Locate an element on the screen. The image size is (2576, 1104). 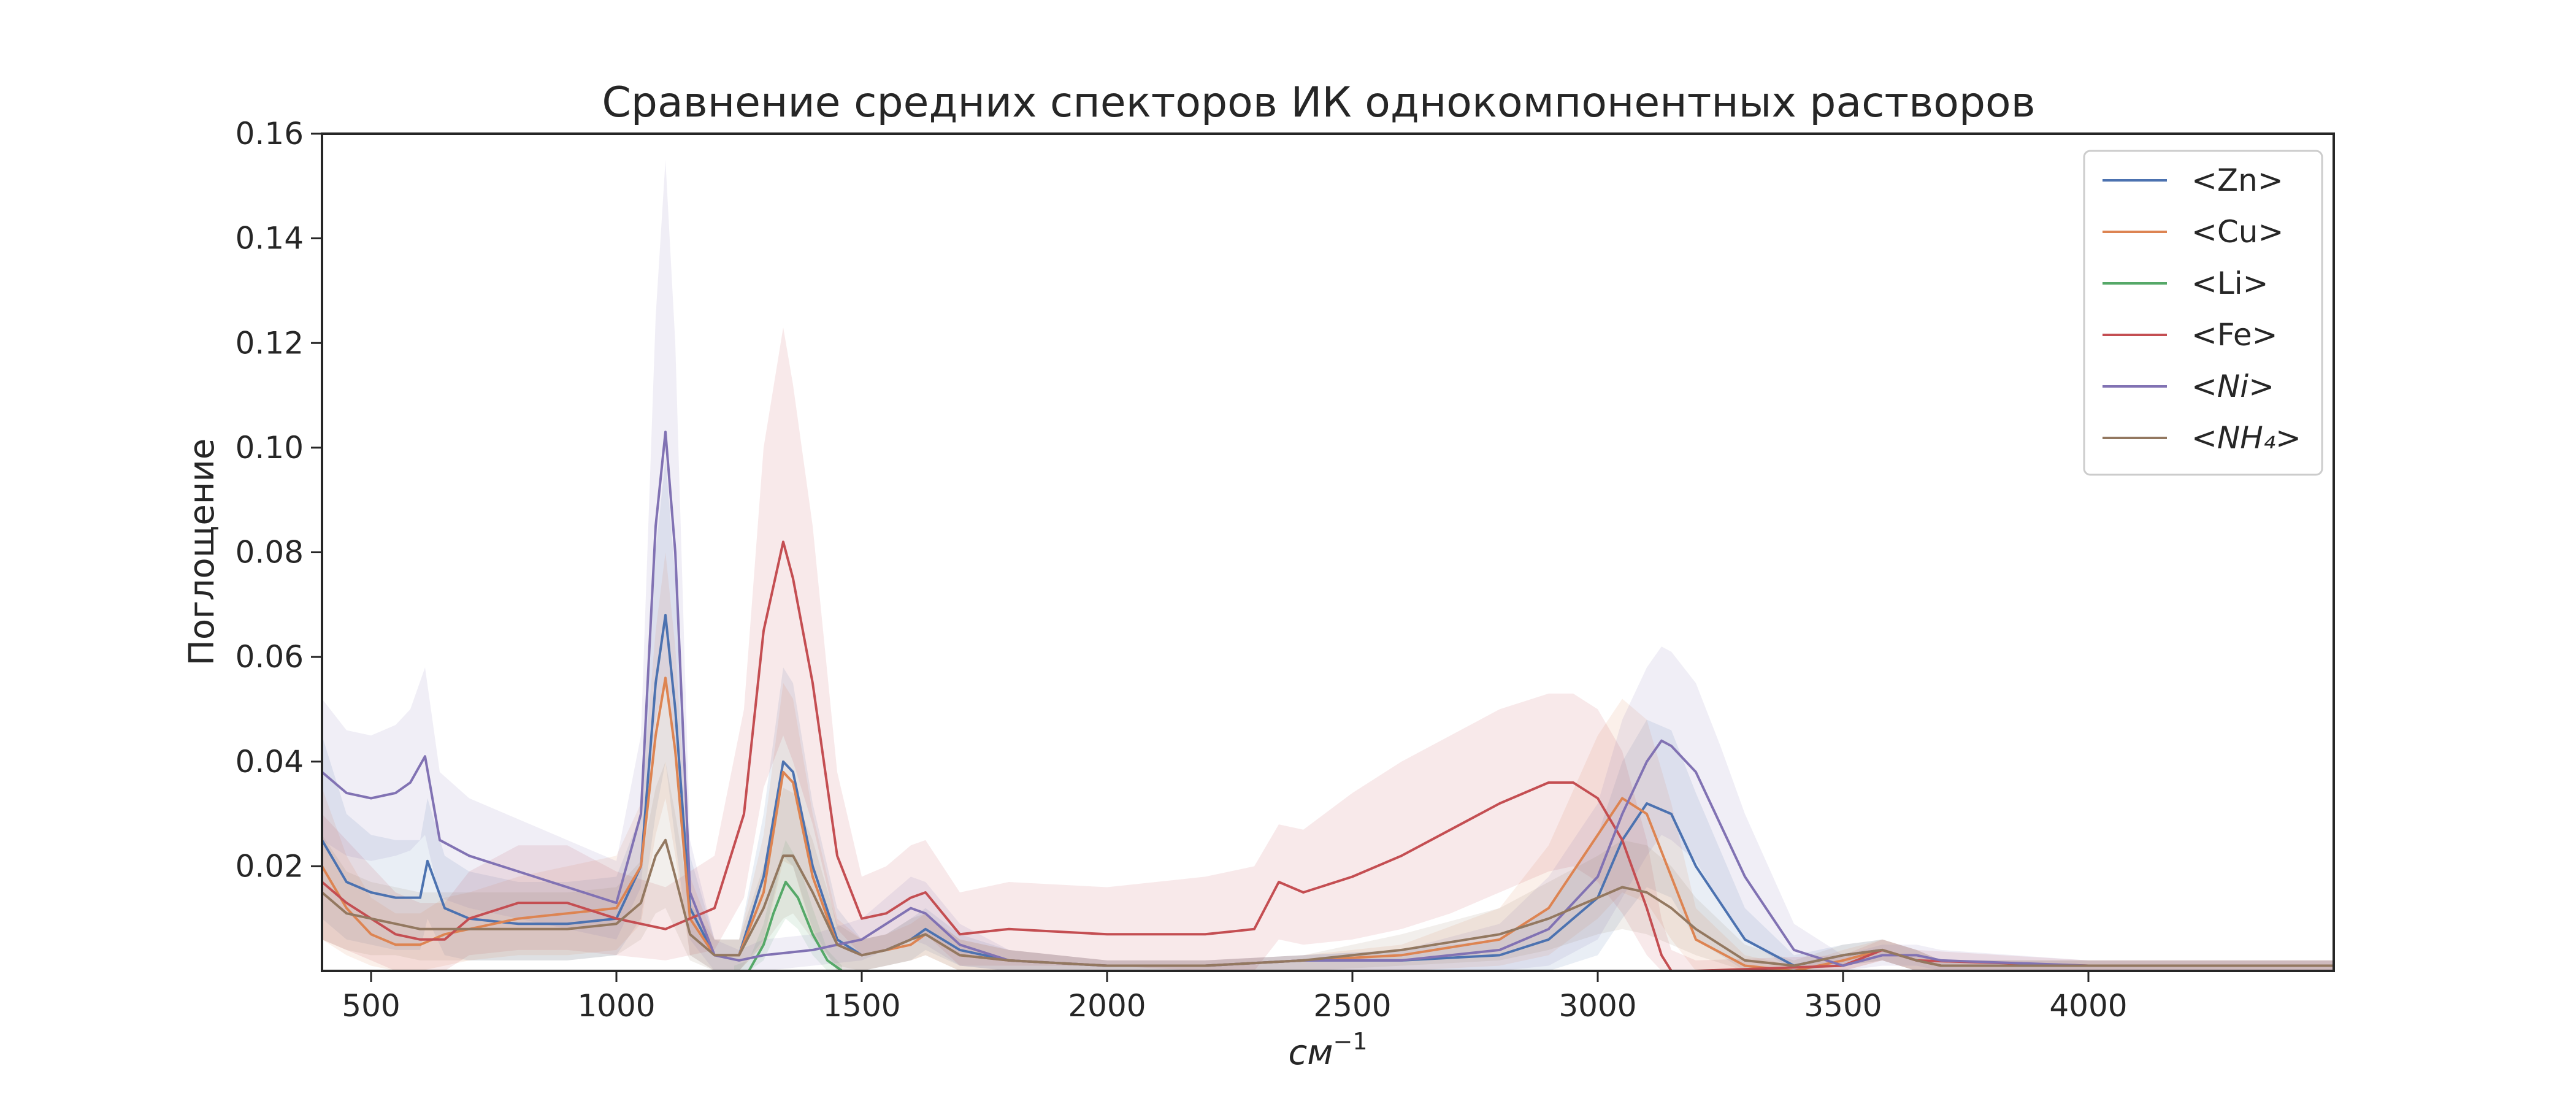
y-tick-label: 0.02 is located at coordinates (270, 866).